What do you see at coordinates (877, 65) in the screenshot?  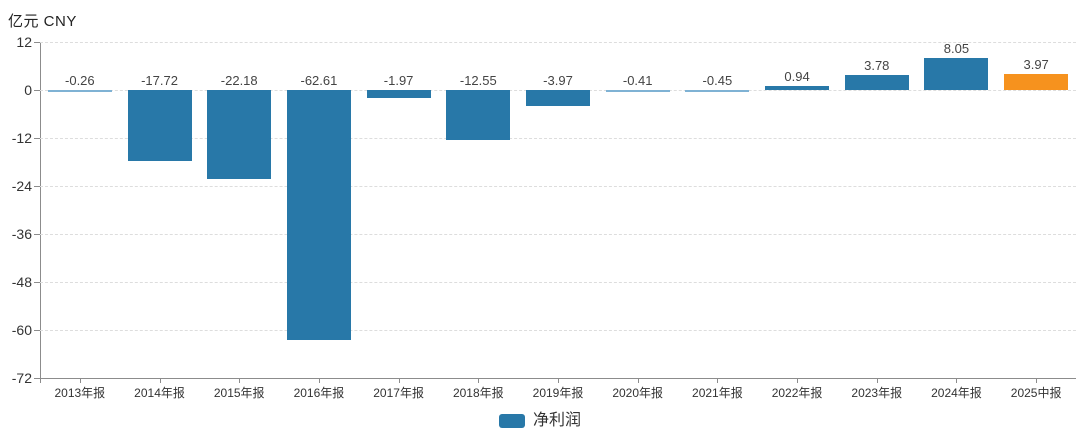 I see `bar-value-label: 3.78` at bounding box center [877, 65].